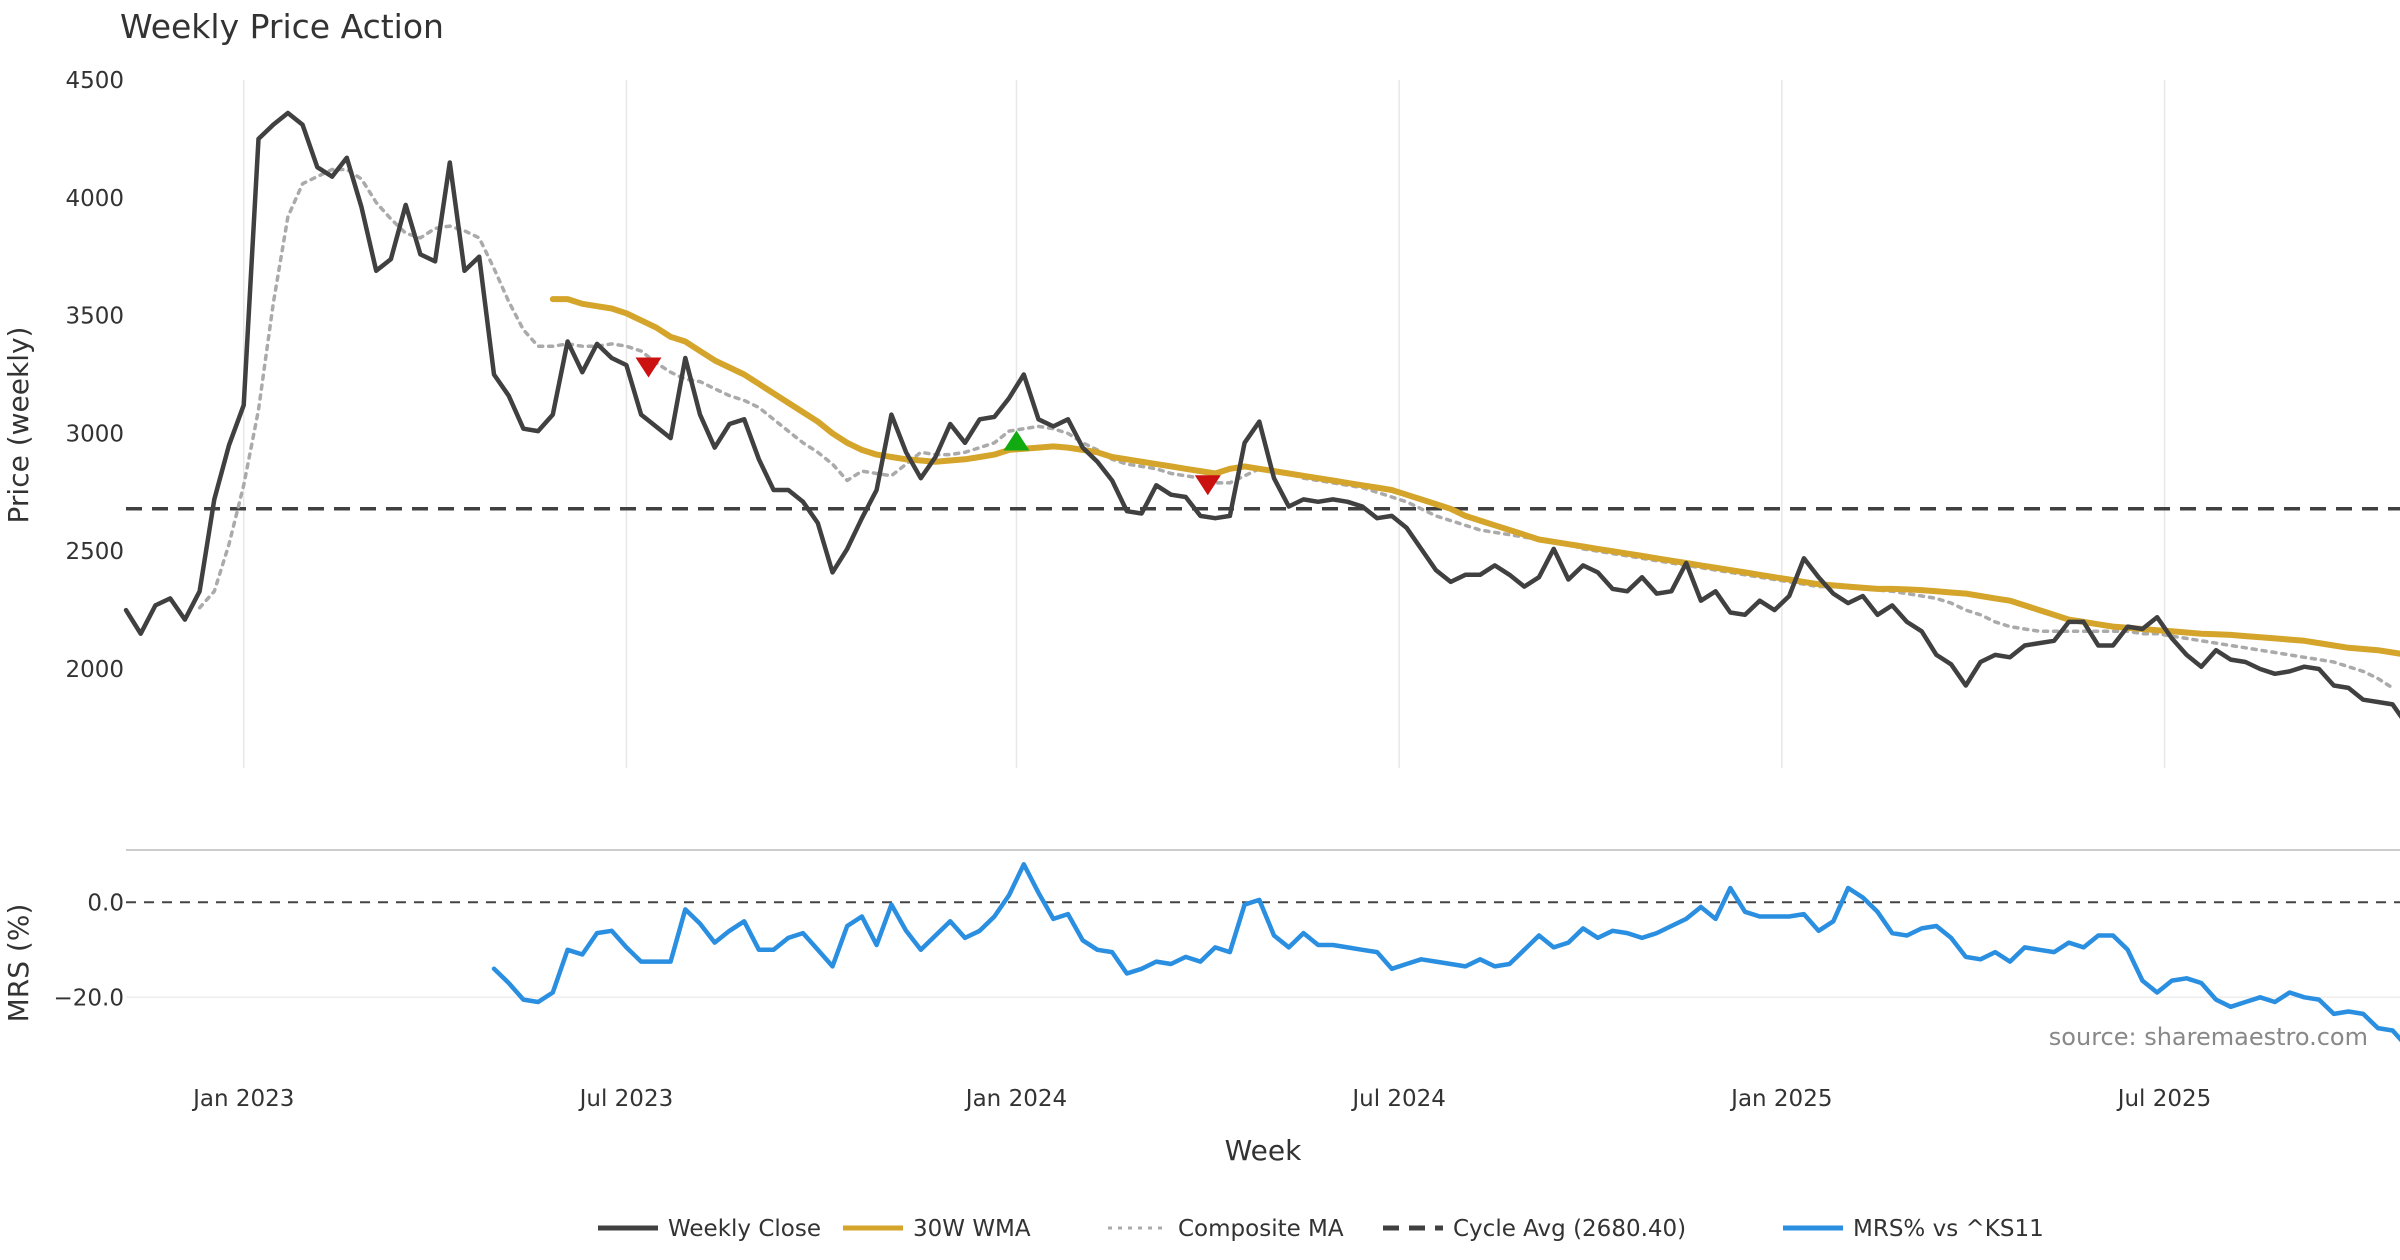  I want to click on chart-title: Weekly Price Action, so click(282, 26).